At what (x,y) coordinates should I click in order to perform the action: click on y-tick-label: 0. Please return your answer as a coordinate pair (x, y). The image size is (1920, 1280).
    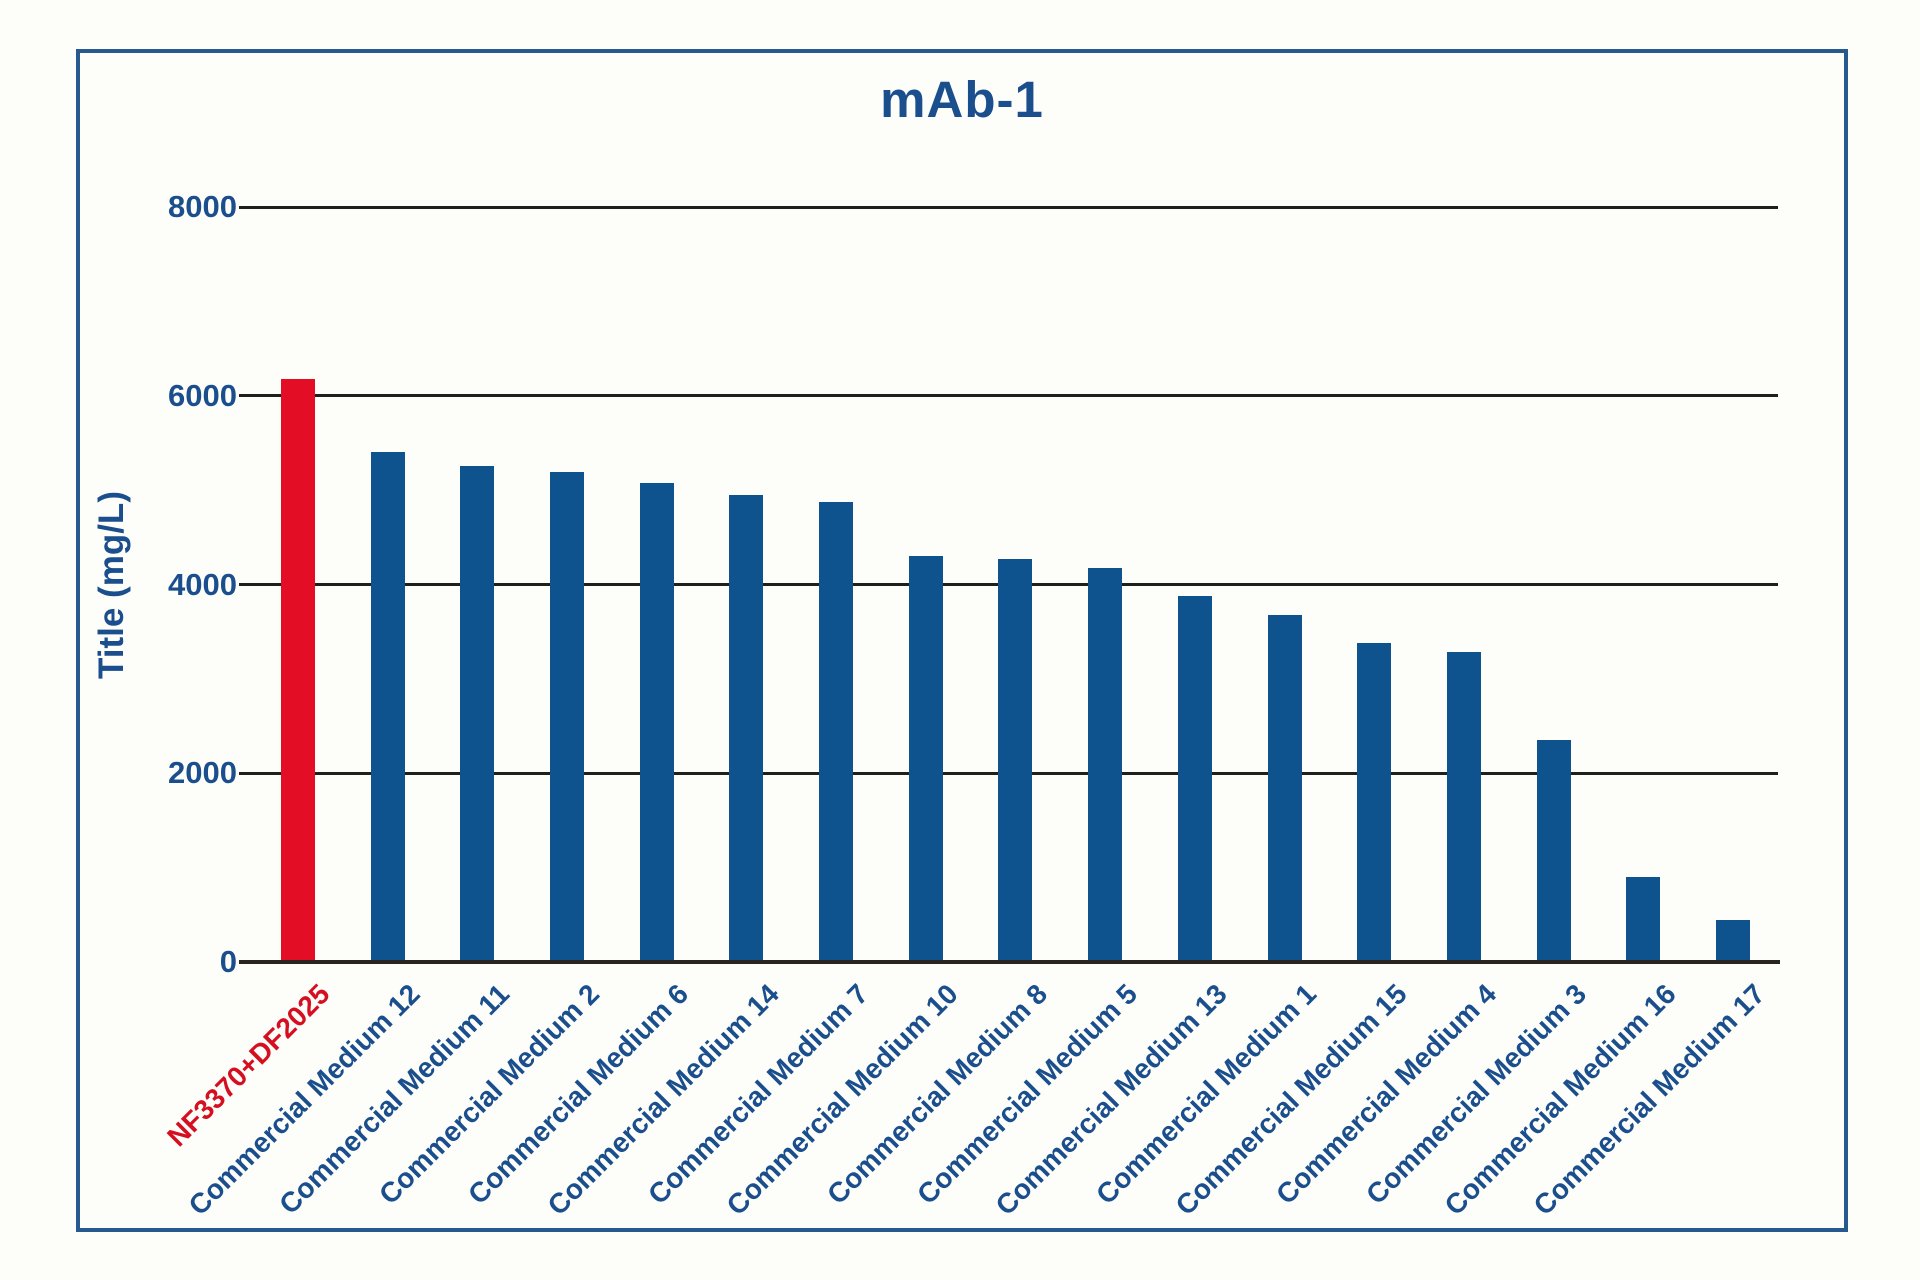
    Looking at the image, I should click on (228, 961).